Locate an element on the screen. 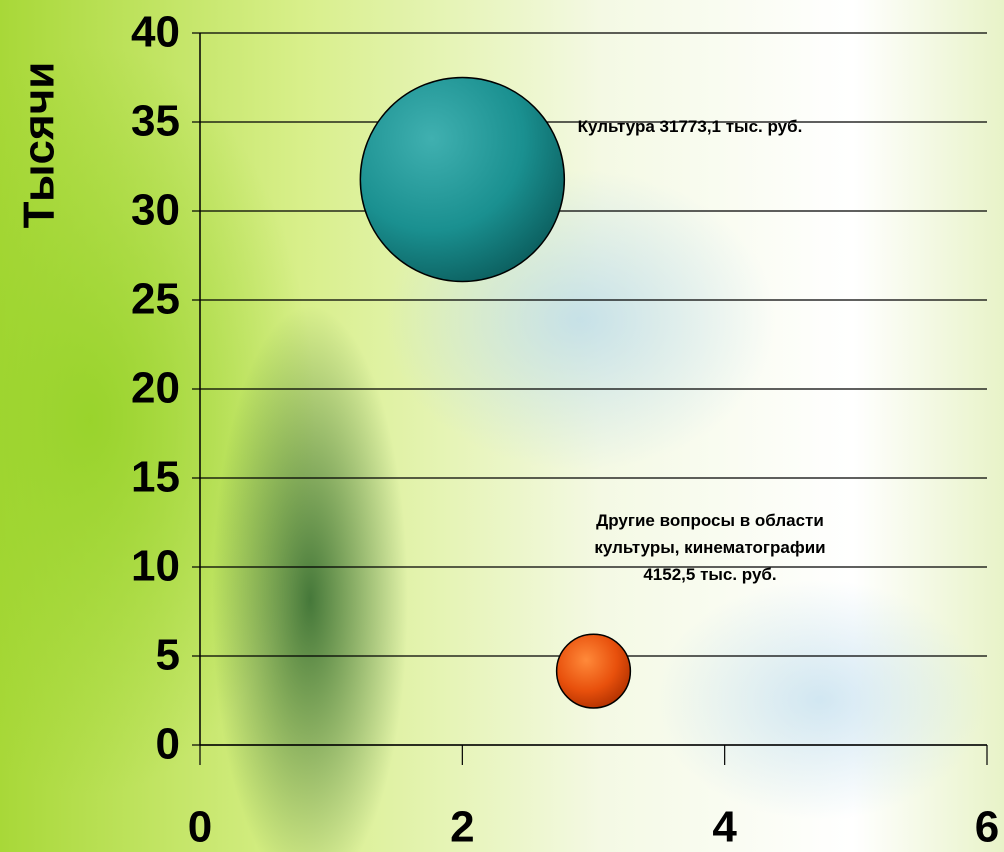 This screenshot has width=1004, height=852. data-label-box: Культура 31773,1 тыс. руб. is located at coordinates (690, 126).